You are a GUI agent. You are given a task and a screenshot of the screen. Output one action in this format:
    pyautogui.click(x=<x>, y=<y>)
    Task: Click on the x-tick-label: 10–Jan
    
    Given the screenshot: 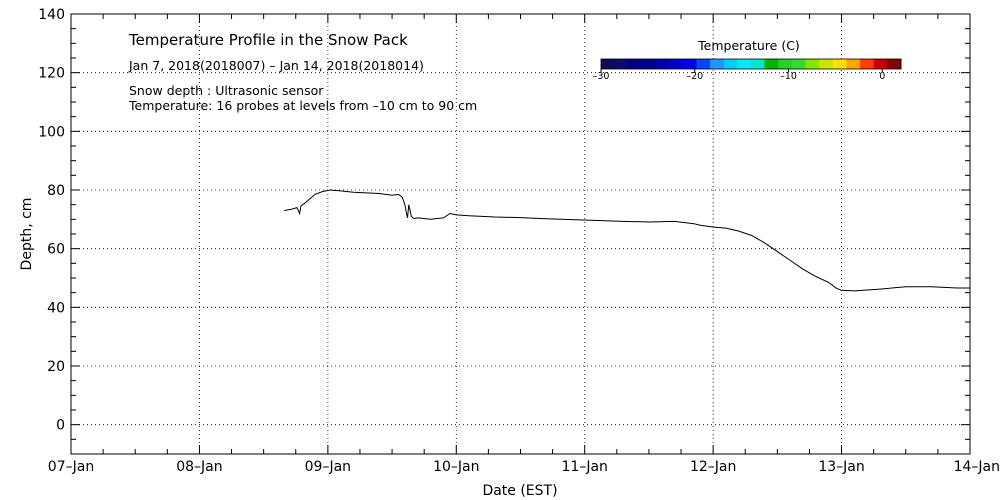 What is the action you would take?
    pyautogui.click(x=456, y=467)
    